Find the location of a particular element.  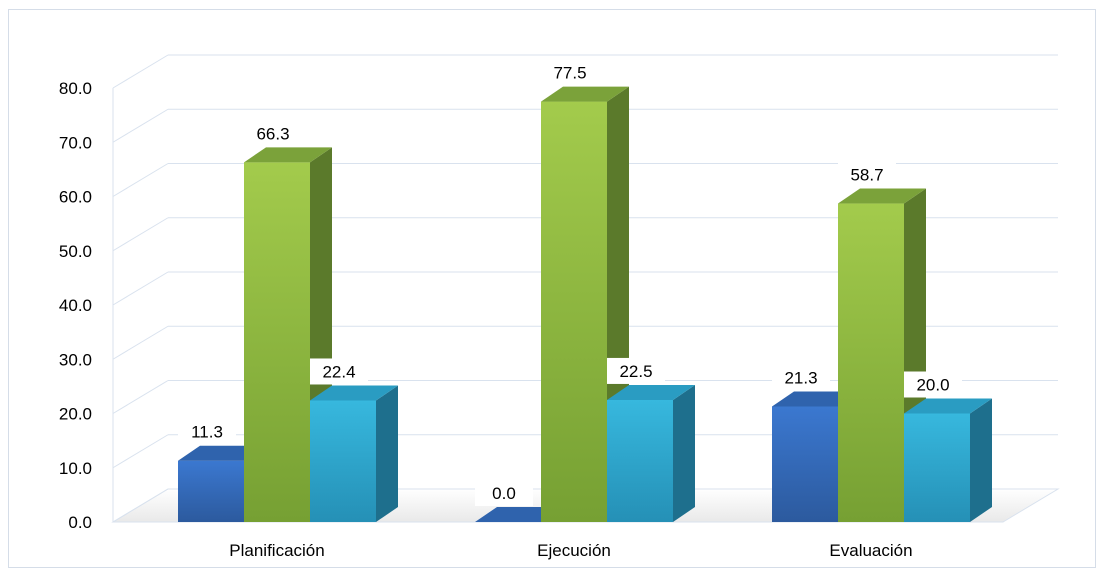

y-tick-label: 70.0 is located at coordinates (75, 142).